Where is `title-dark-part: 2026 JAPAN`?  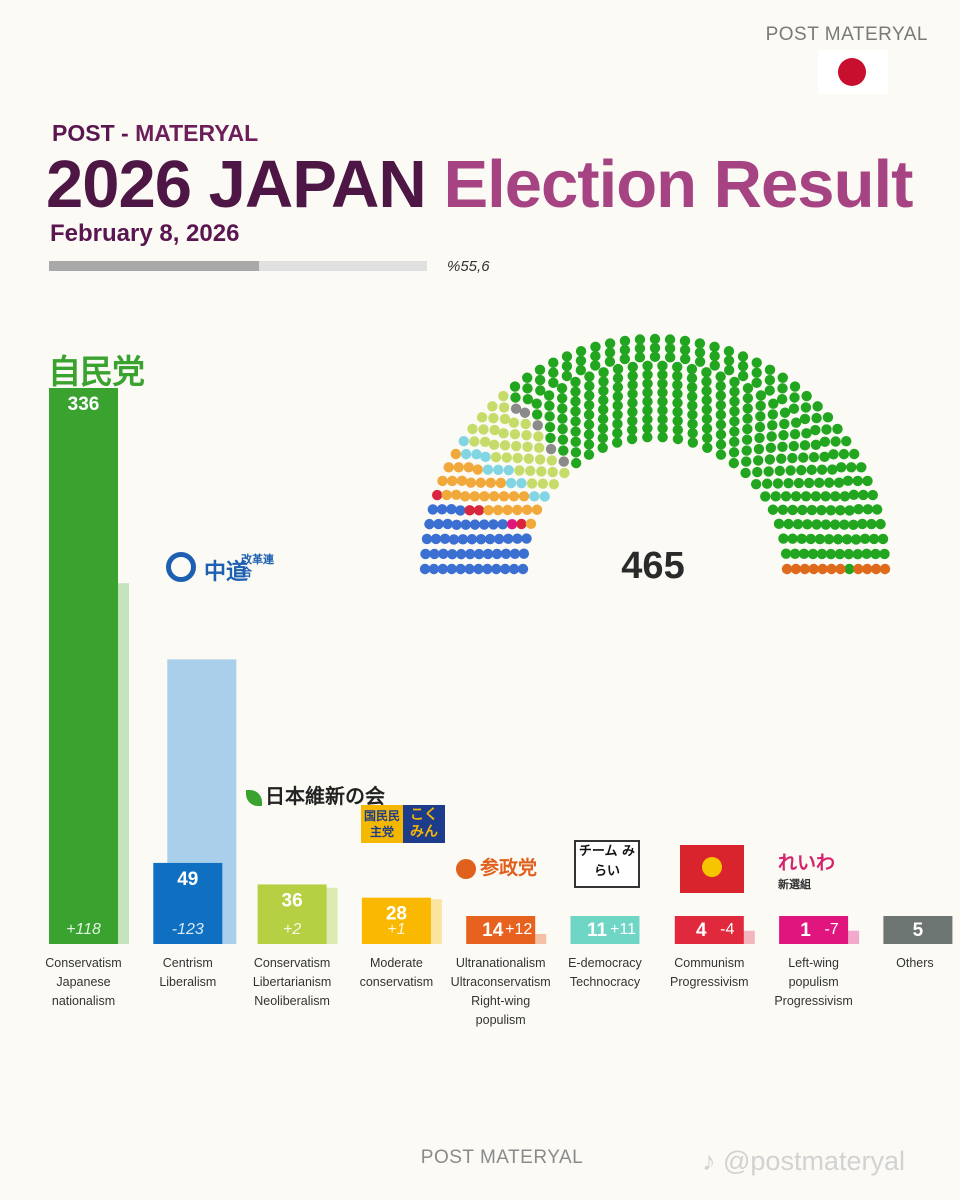
title-dark-part: 2026 JAPAN is located at coordinates (236, 184).